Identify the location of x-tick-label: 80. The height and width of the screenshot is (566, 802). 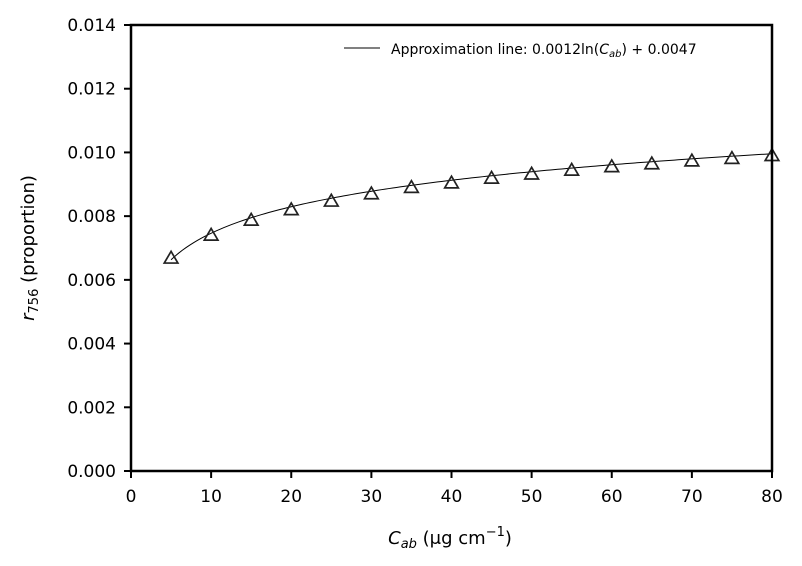
(772, 497).